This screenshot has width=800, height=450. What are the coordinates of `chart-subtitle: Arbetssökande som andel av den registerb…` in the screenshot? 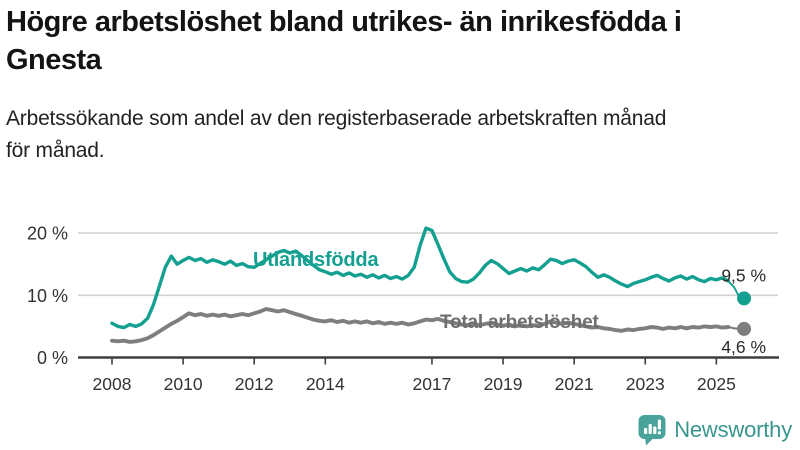 It's located at (401, 135).